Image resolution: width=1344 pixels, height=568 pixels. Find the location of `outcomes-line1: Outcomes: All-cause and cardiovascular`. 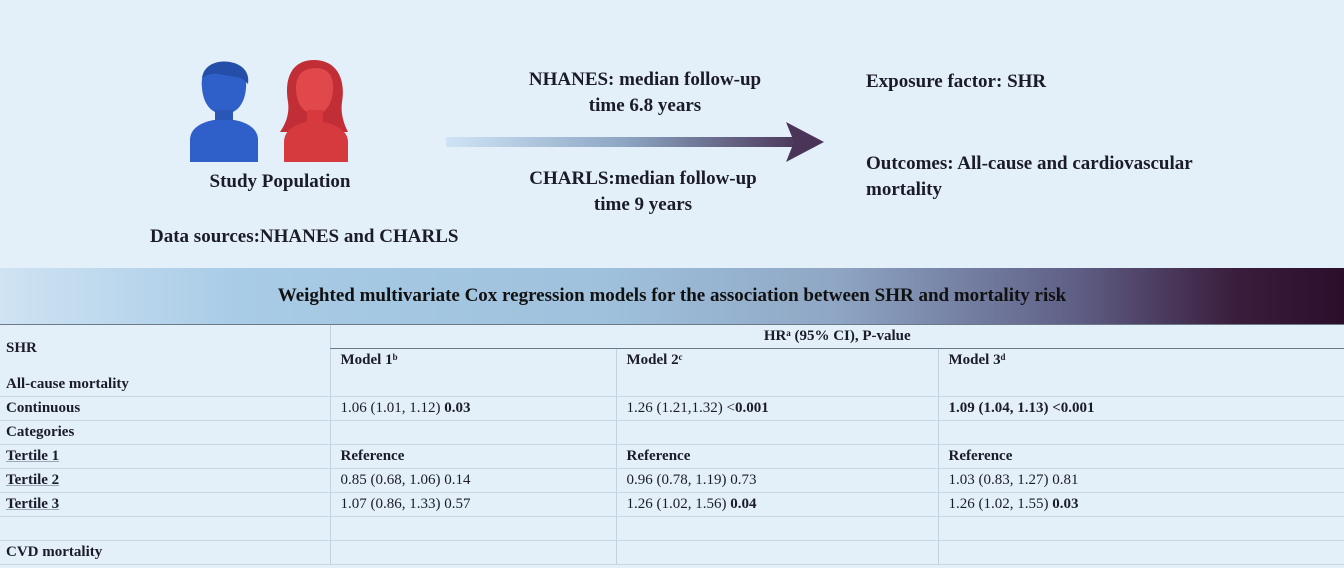

outcomes-line1: Outcomes: All-cause and cardiovascular is located at coordinates (1029, 163).